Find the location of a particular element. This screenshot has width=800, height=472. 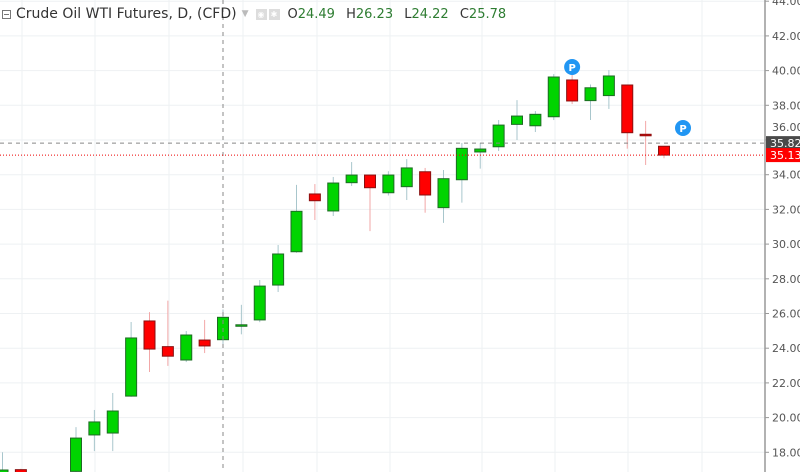

low-label: L is located at coordinates (408, 14).